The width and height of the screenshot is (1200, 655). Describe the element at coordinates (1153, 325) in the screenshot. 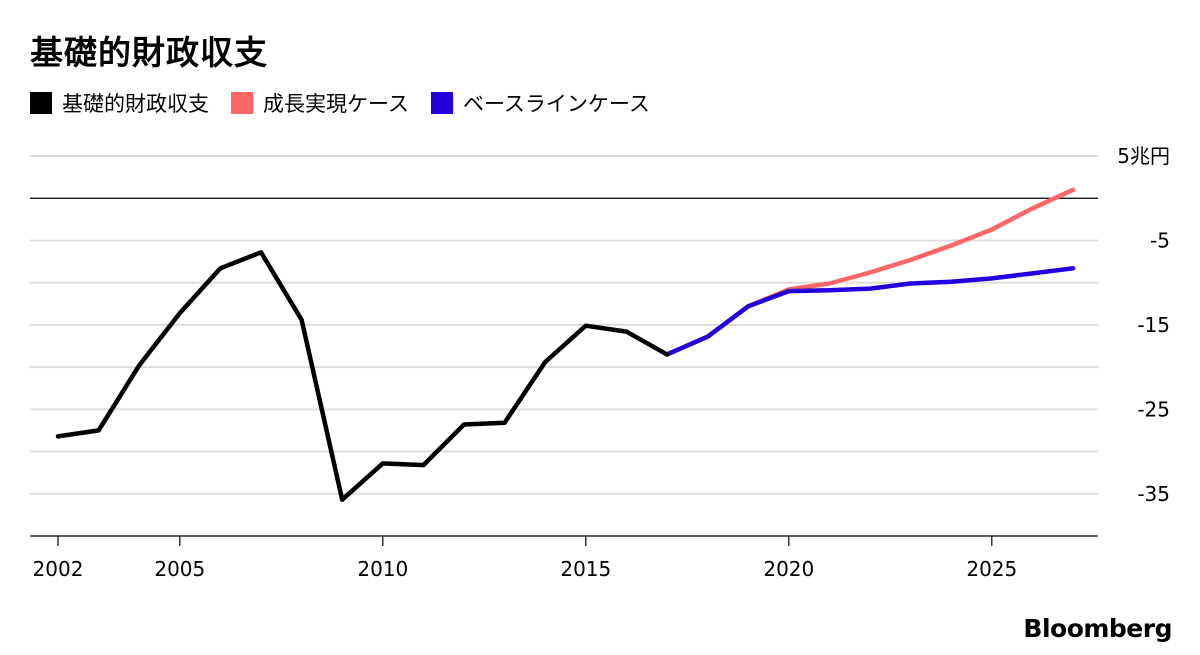

I see `y-tick-label: -15` at that location.